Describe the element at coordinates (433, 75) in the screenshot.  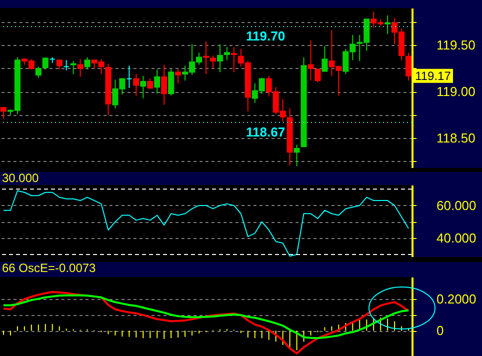
I see `annotation: 119.17` at that location.